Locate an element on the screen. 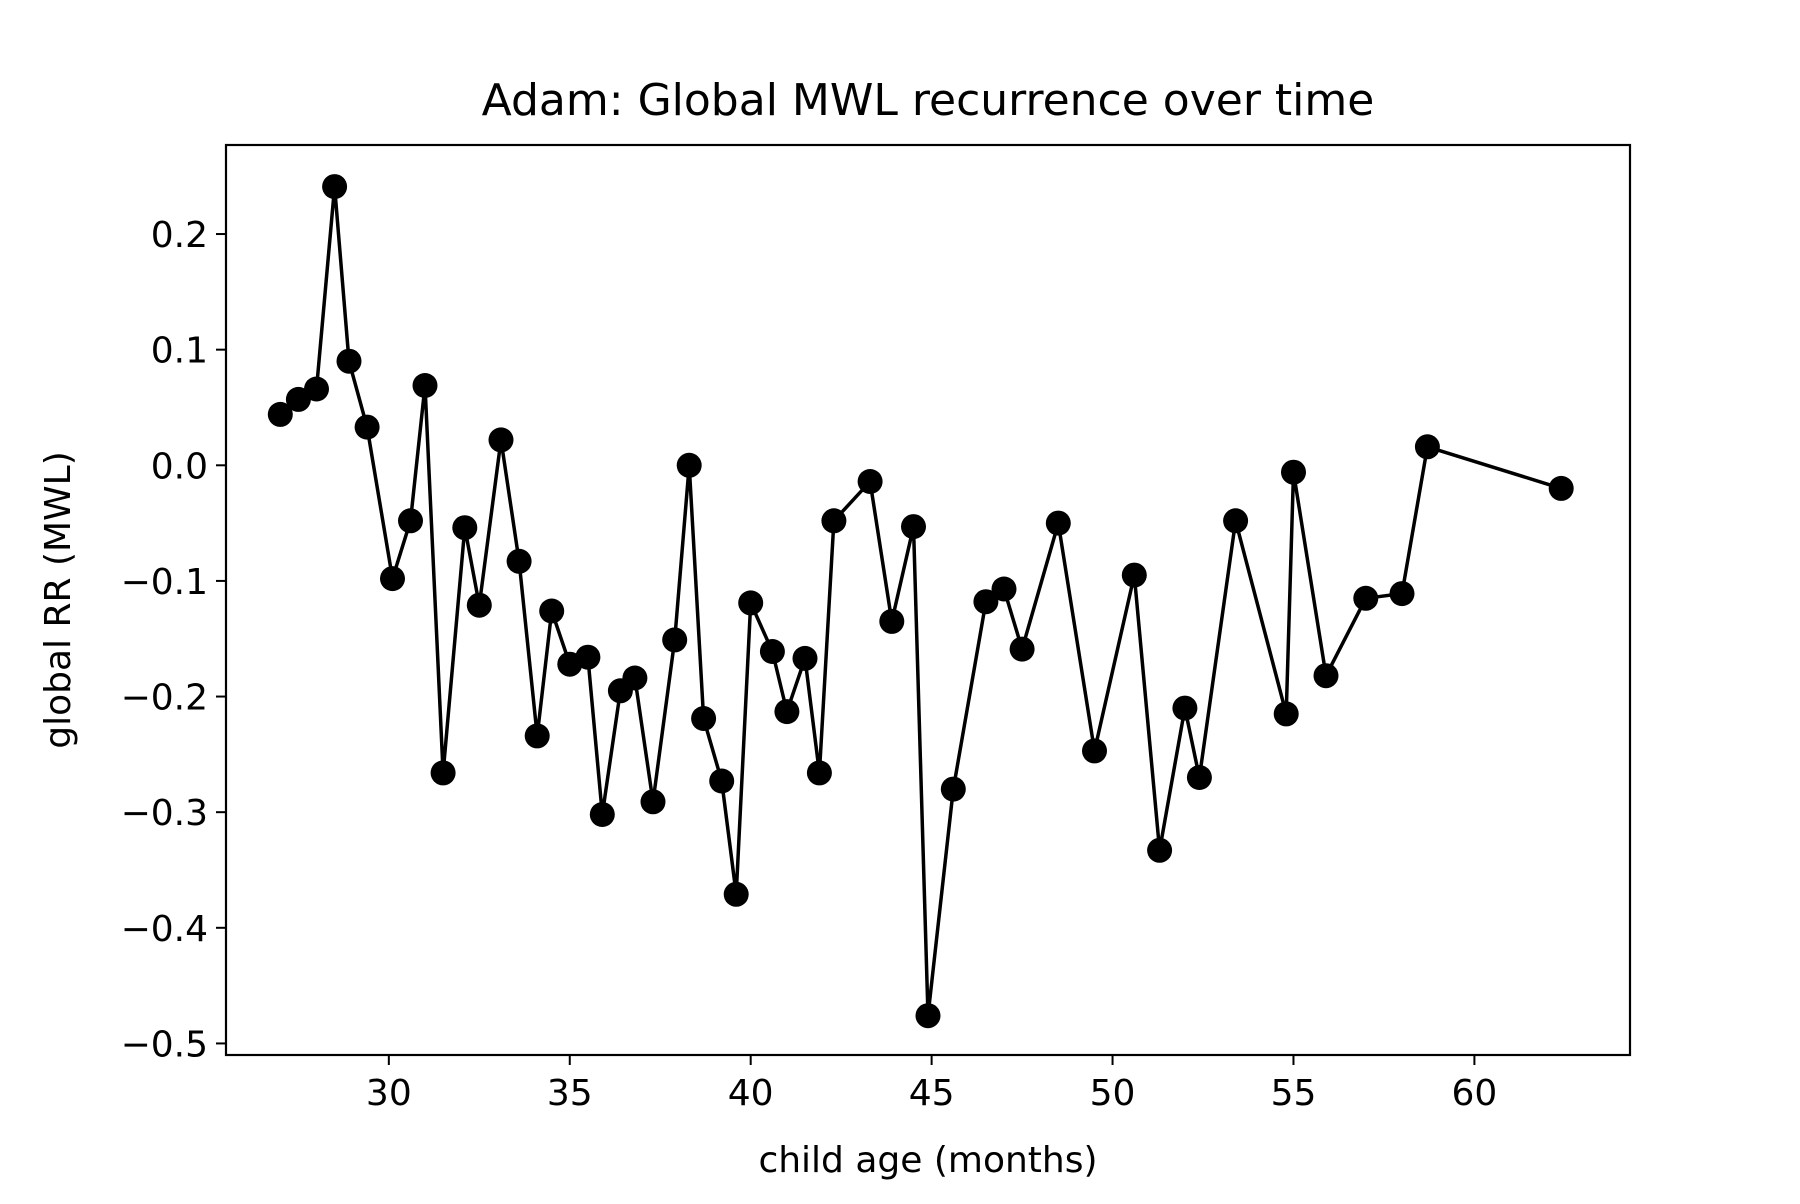  x-tick-label: 60 is located at coordinates (1474, 1093).